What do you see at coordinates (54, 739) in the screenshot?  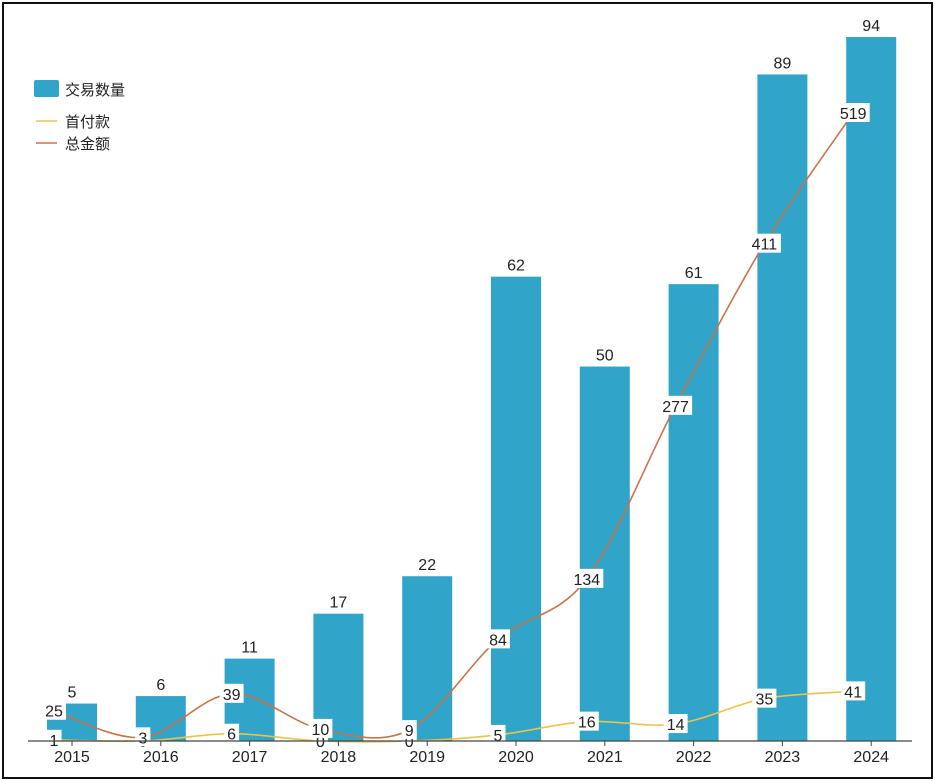 I see `down-payment-label-bg-2015` at bounding box center [54, 739].